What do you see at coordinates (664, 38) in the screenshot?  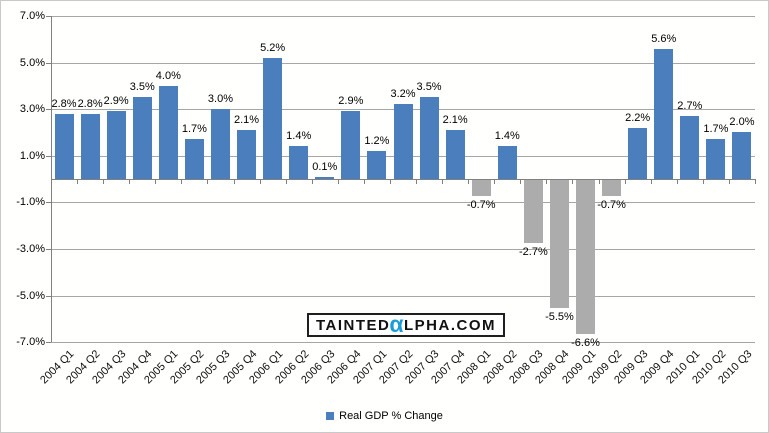 I see `bar-value-label: 5.6%` at bounding box center [664, 38].